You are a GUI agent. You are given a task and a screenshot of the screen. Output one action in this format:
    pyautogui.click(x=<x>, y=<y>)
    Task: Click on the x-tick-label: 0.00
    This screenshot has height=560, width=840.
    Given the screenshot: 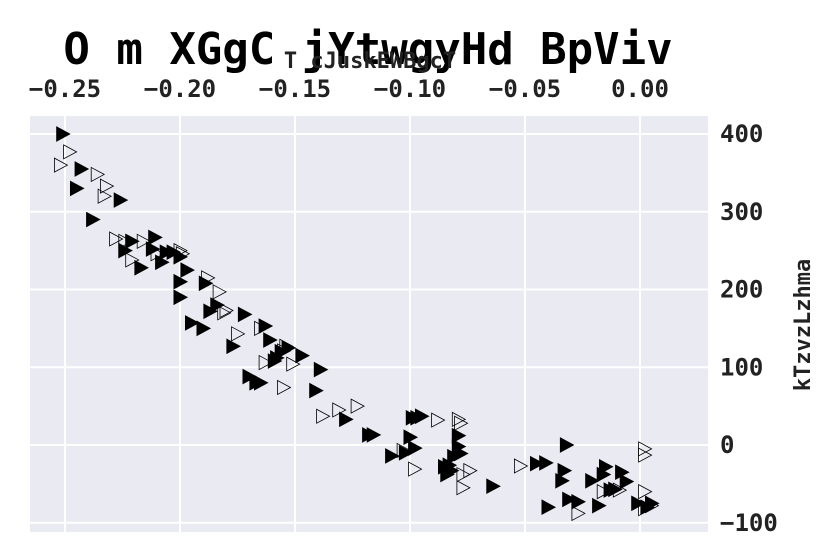 What is the action you would take?
    pyautogui.click(x=640, y=89)
    